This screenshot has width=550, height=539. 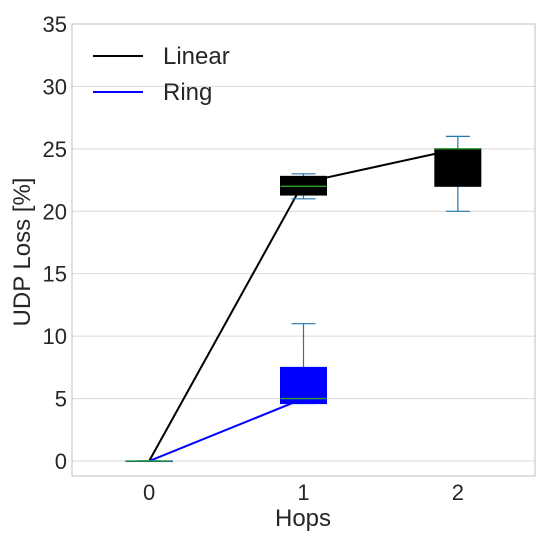 I want to click on legend-label-ring: Ring, so click(x=187, y=92).